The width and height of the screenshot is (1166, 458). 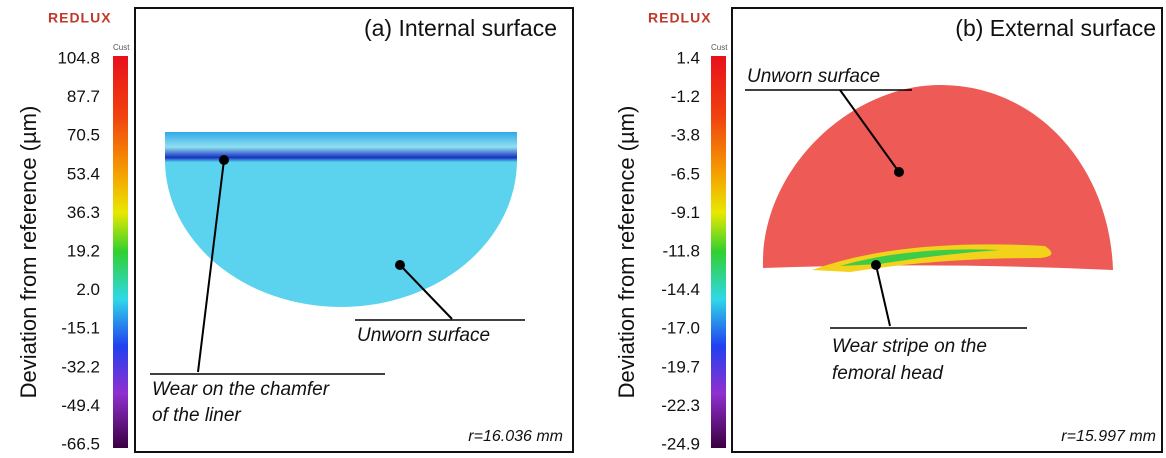 I want to click on colorbar-tick-label: -11.8, so click(x=682, y=250).